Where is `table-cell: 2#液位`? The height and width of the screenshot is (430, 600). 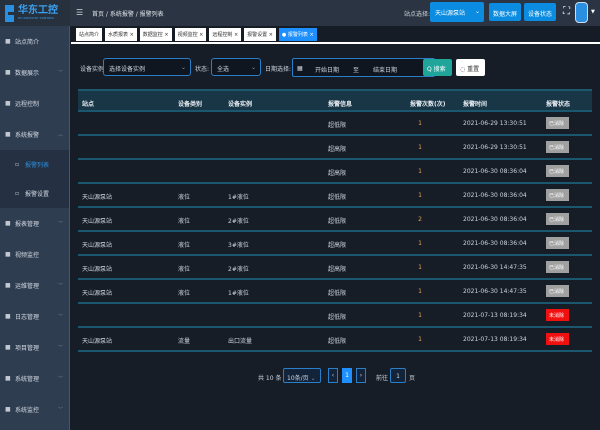
table-cell: 2#液位 is located at coordinates (238, 221).